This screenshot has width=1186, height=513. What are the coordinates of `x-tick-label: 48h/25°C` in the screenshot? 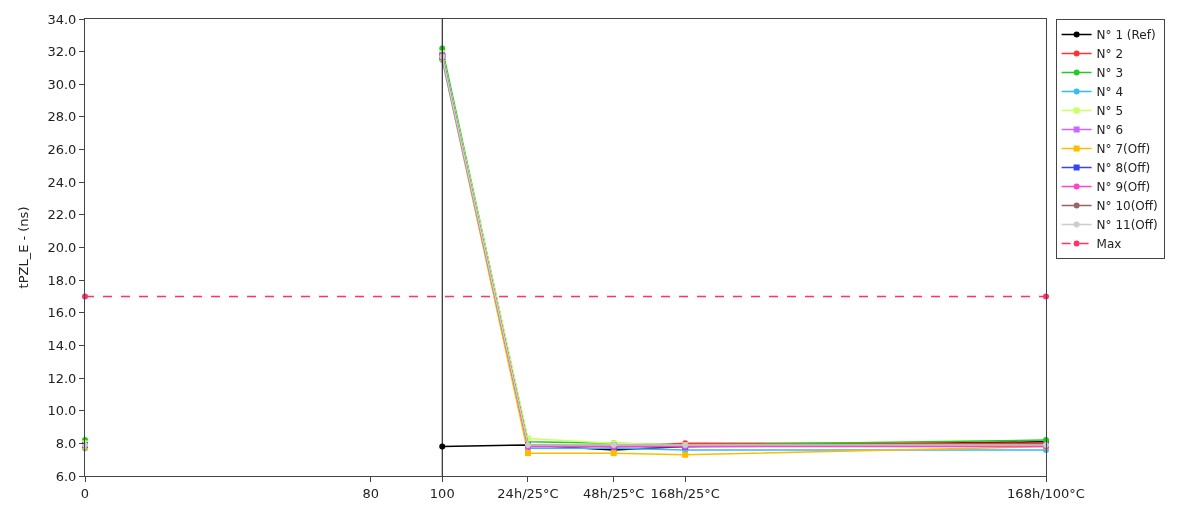 It's located at (614, 493).